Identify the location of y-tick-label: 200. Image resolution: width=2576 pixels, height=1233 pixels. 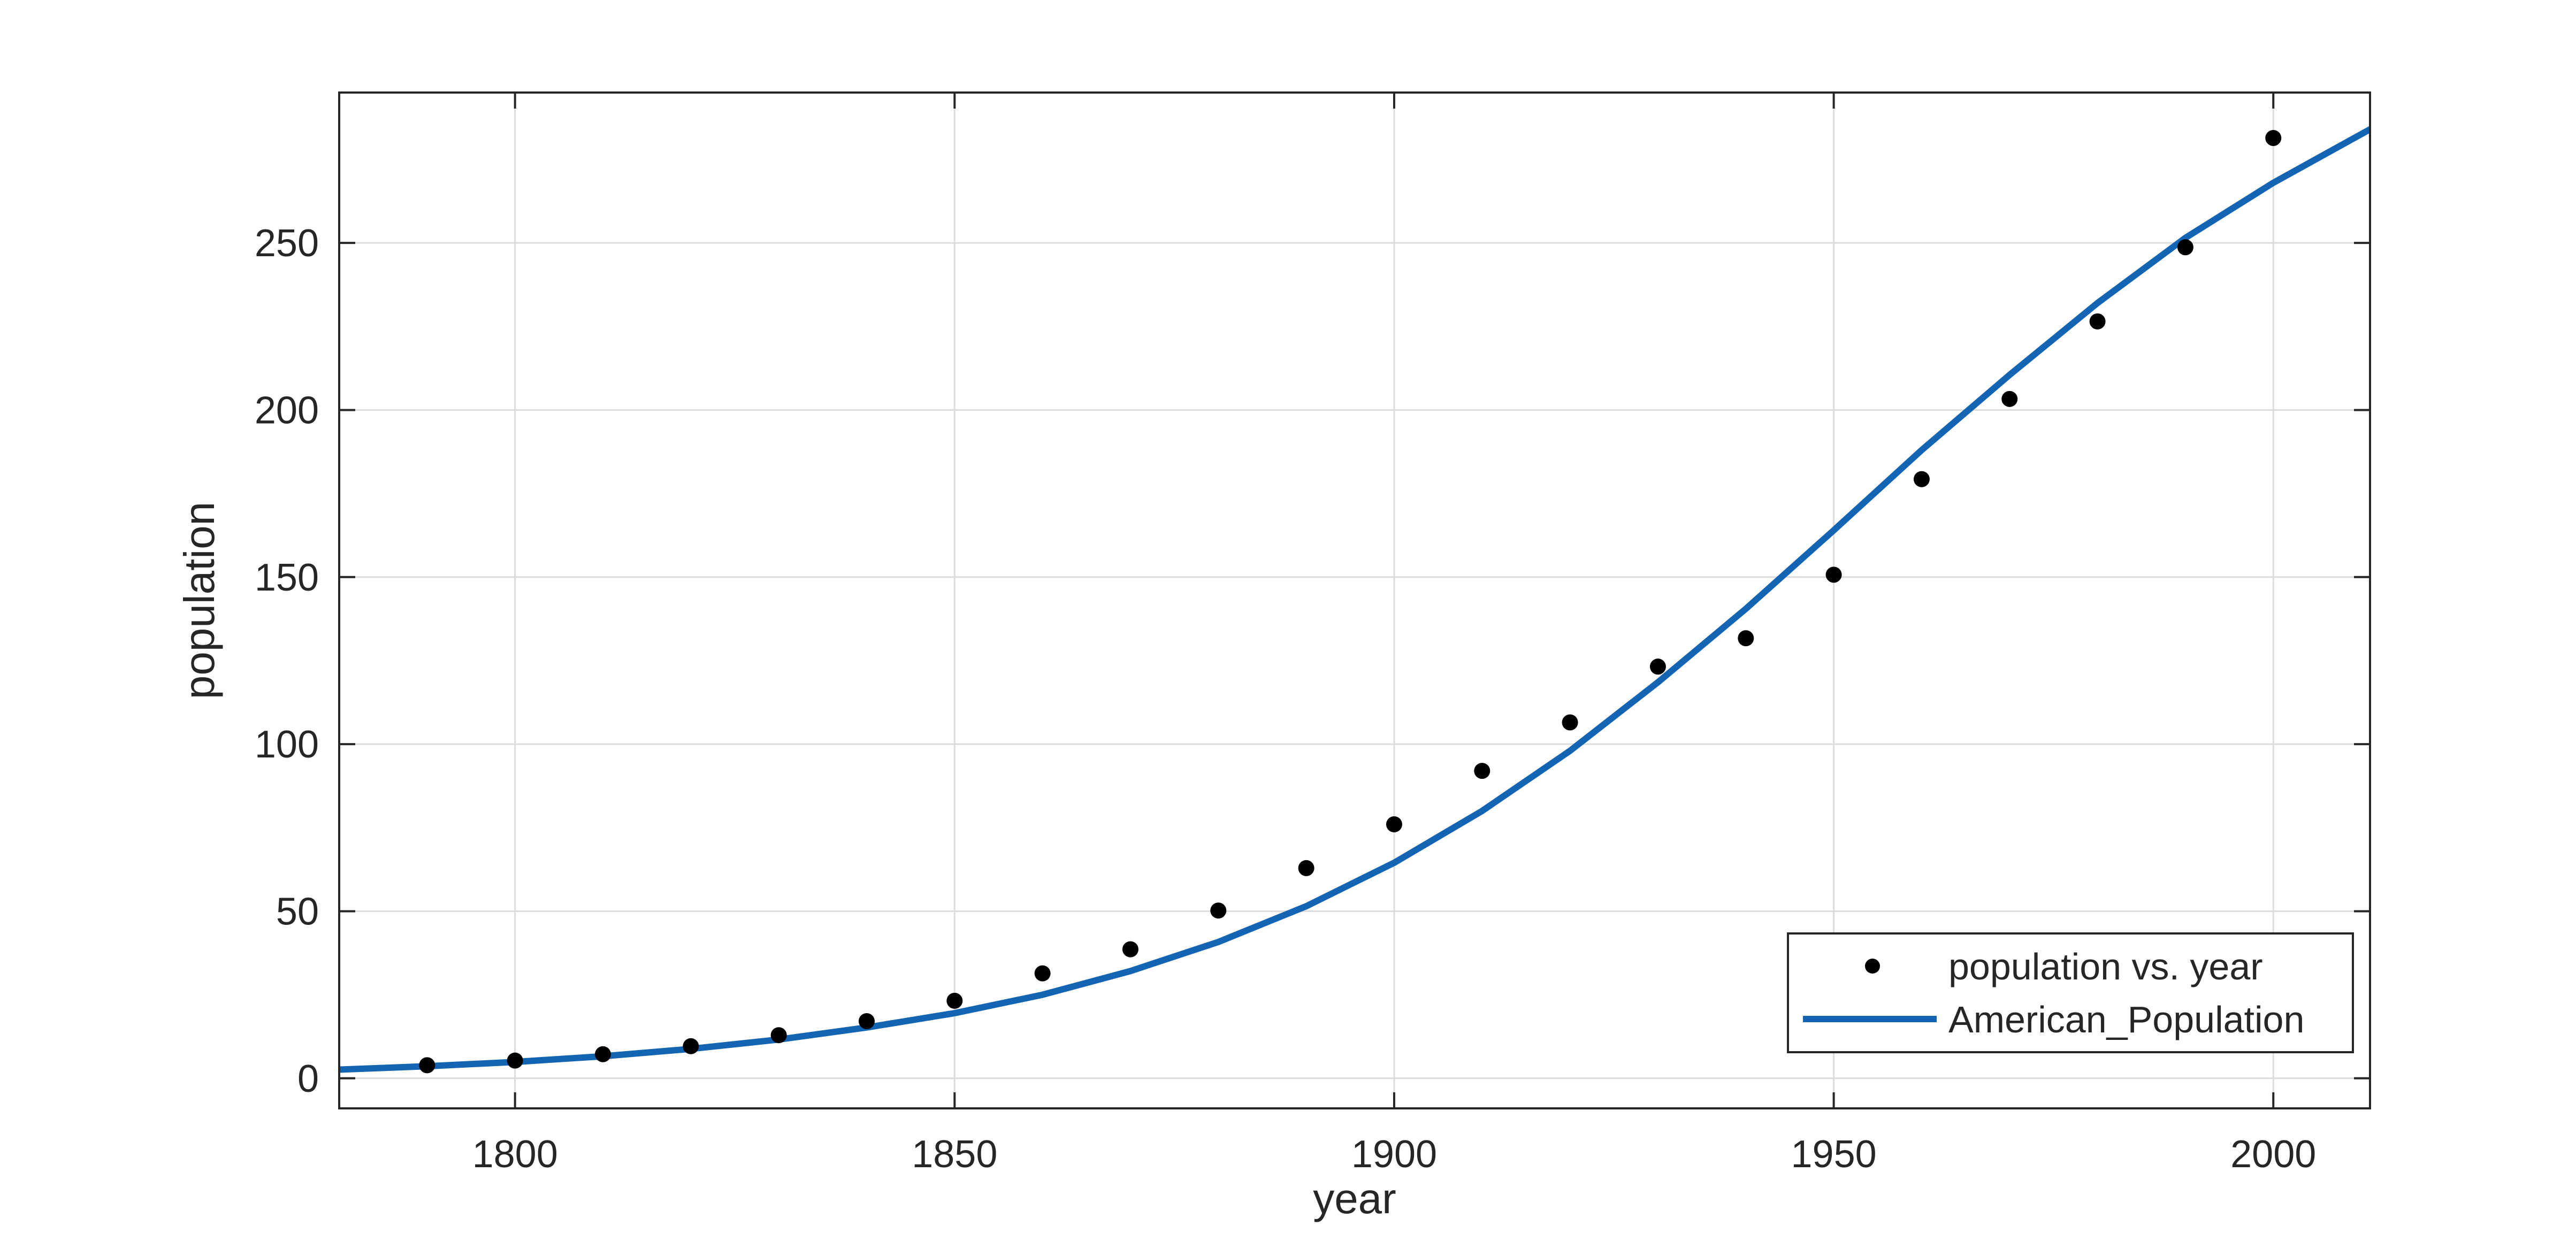
(287, 410).